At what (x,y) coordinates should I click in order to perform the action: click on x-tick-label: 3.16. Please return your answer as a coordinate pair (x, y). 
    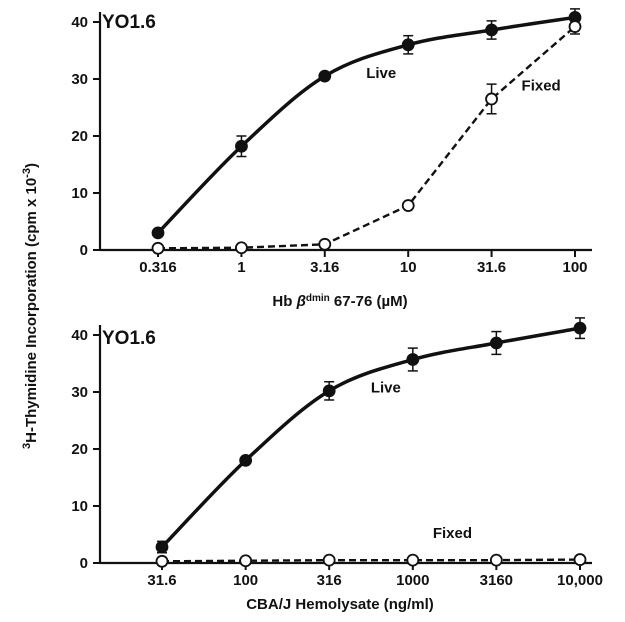
    Looking at the image, I should click on (324, 267).